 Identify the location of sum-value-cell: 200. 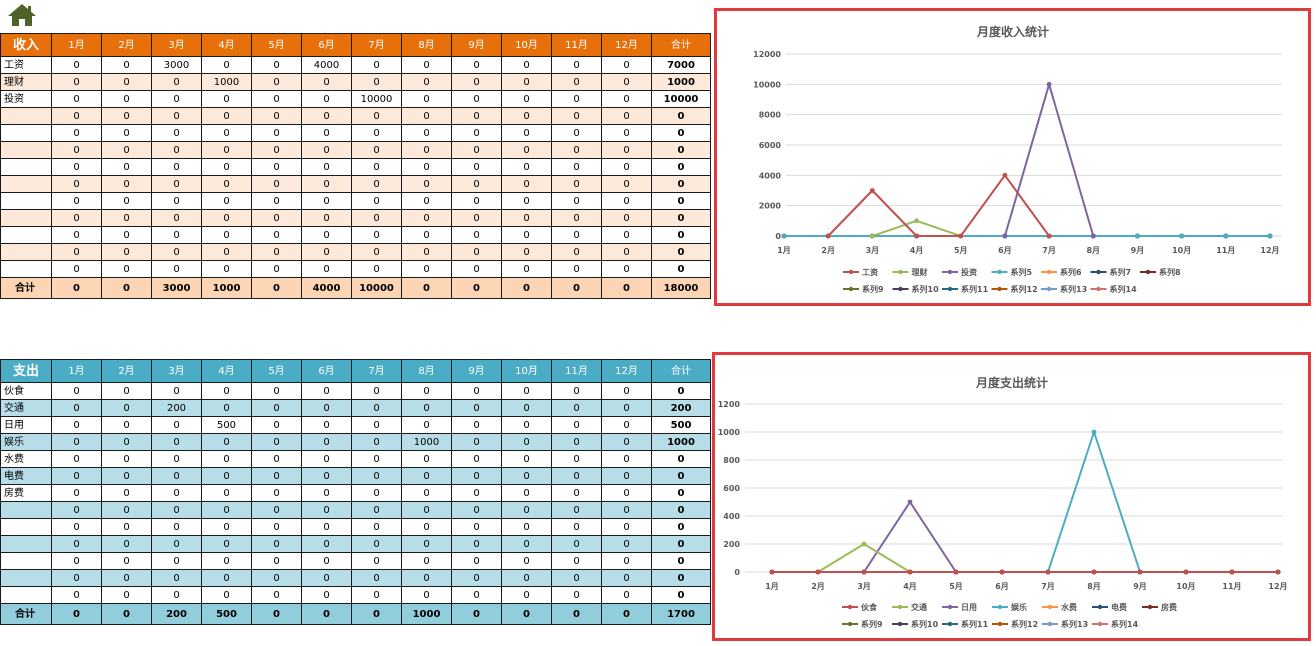
(176, 614).